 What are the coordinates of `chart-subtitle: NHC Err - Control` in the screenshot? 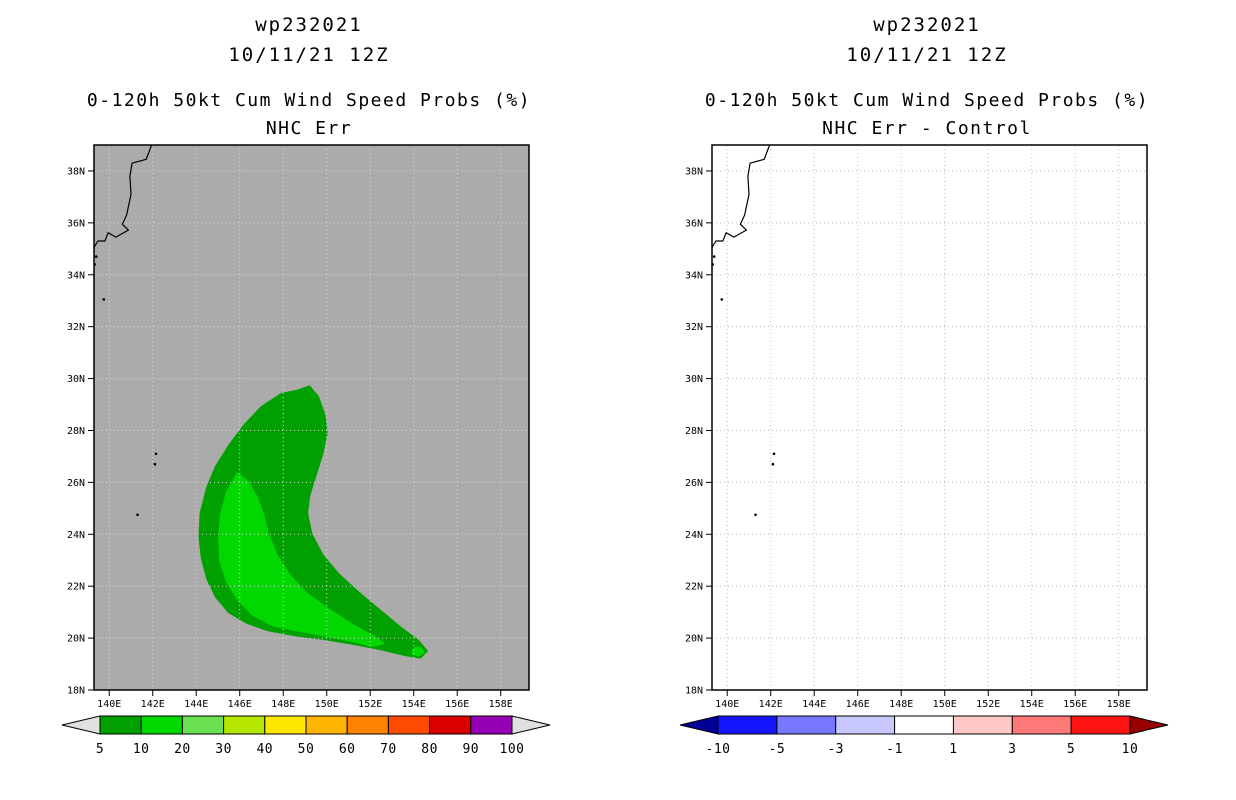 It's located at (927, 128).